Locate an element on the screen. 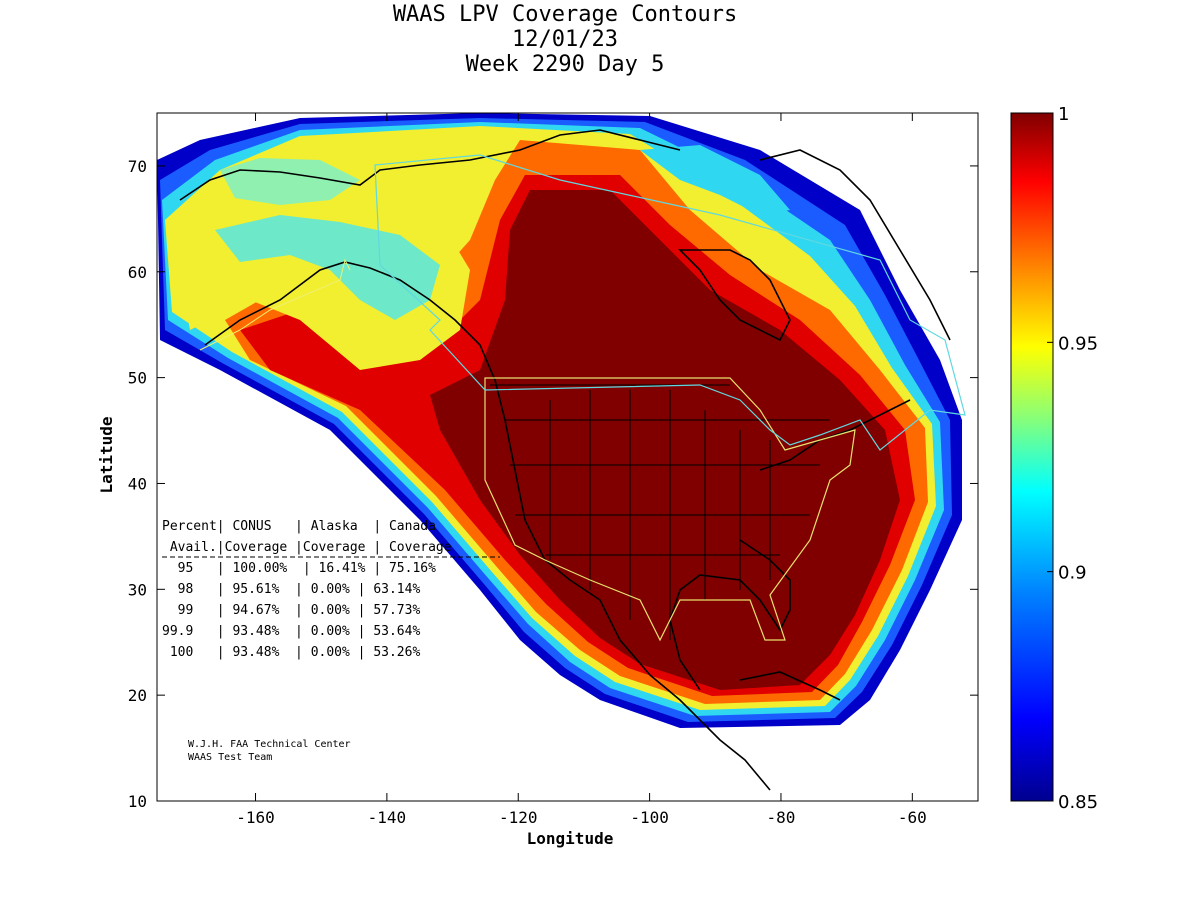 The image size is (1200, 900). stats-header-1: Percent| CONUS | Alaska | Canada is located at coordinates (299, 526).